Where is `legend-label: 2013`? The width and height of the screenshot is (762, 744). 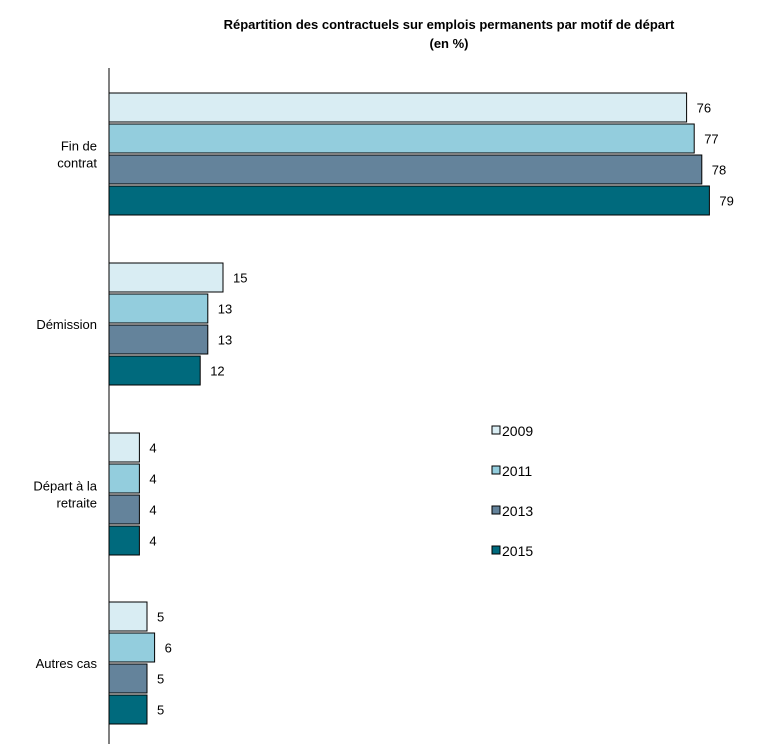
legend-label: 2013 is located at coordinates (517, 511).